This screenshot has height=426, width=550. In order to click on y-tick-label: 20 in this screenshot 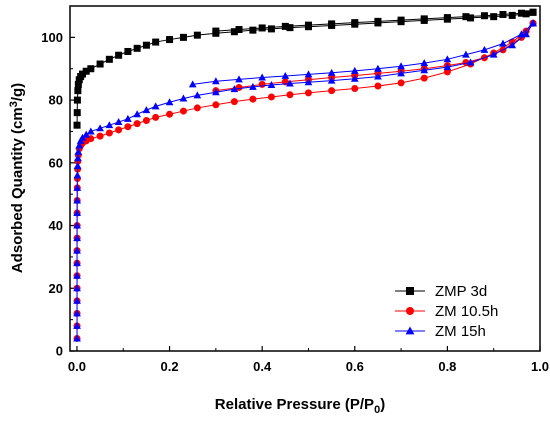, I will do `click(56, 288)`.